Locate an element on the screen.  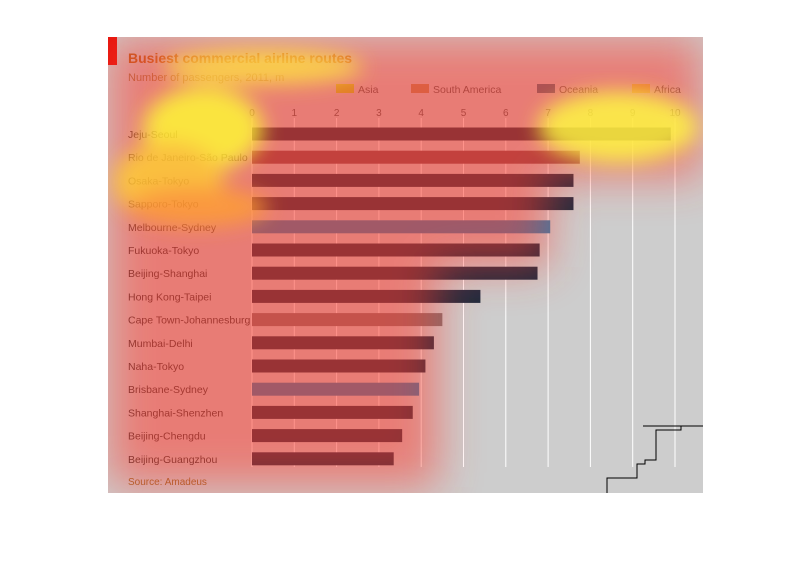
category-label: Jeju-Seoul is located at coordinates (153, 135).